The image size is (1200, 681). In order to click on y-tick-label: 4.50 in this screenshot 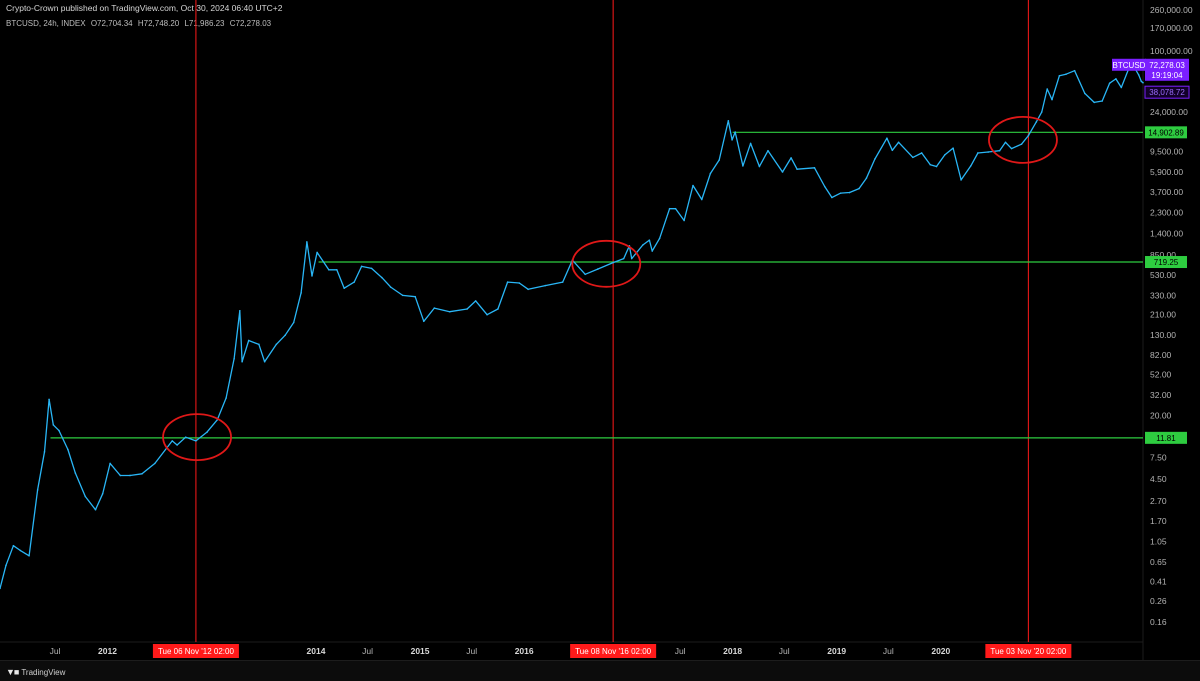, I will do `click(1158, 479)`.